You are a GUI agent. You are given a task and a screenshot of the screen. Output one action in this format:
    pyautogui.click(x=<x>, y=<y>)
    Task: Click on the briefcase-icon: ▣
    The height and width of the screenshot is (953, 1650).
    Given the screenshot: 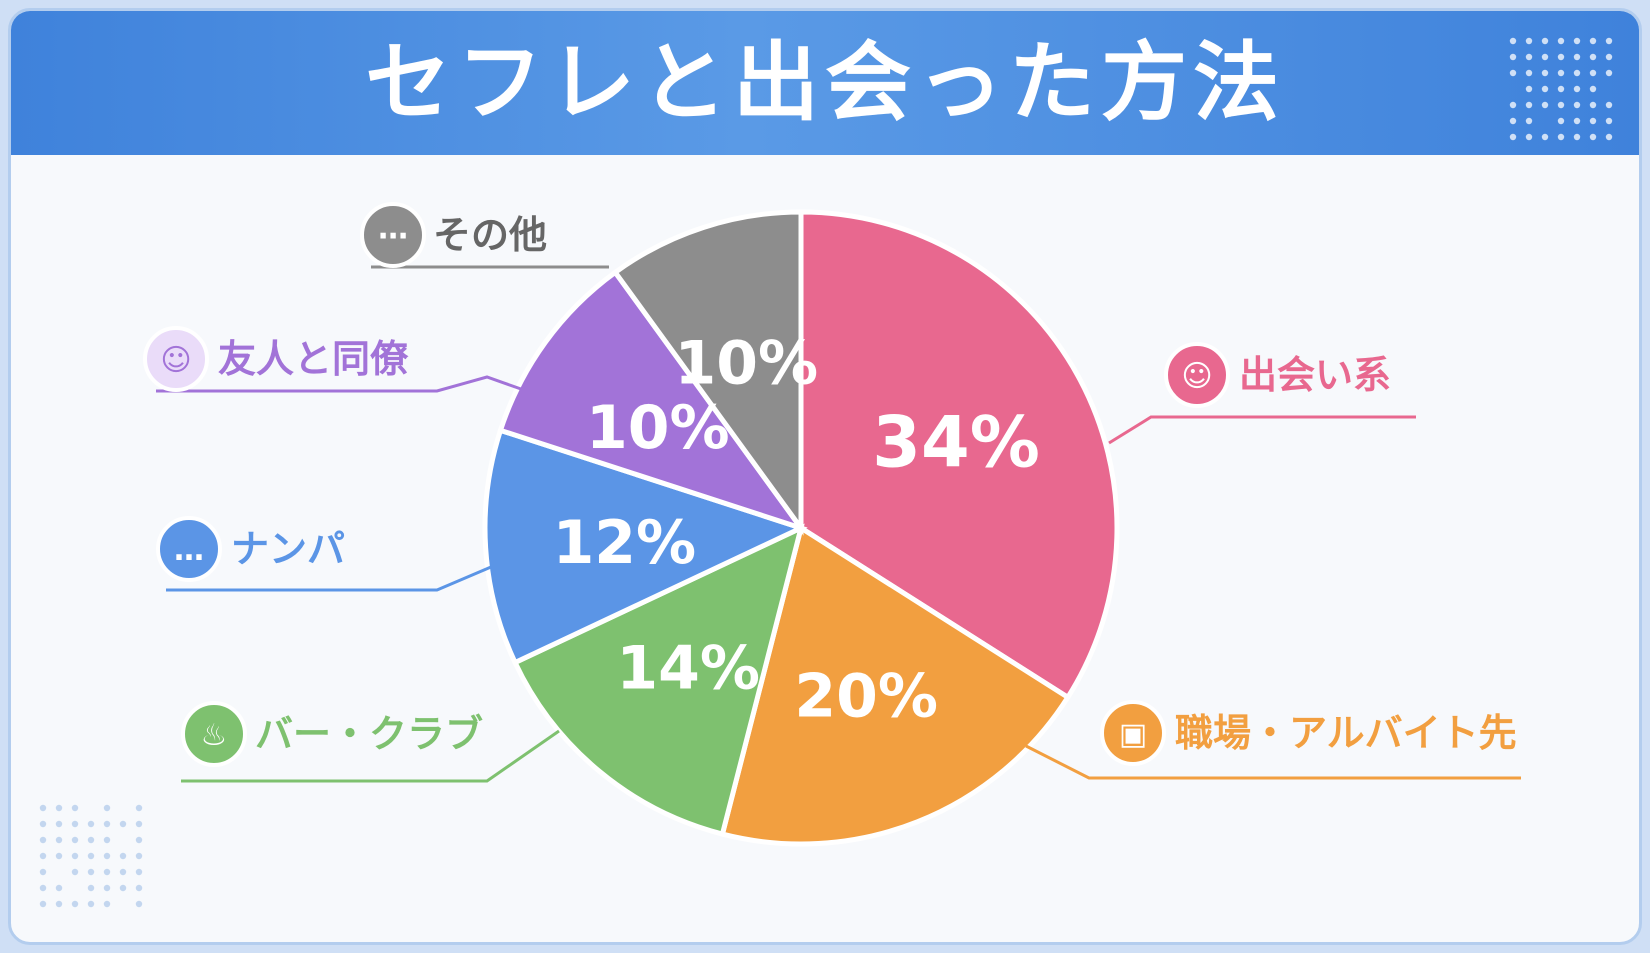 What is the action you would take?
    pyautogui.click(x=1133, y=733)
    